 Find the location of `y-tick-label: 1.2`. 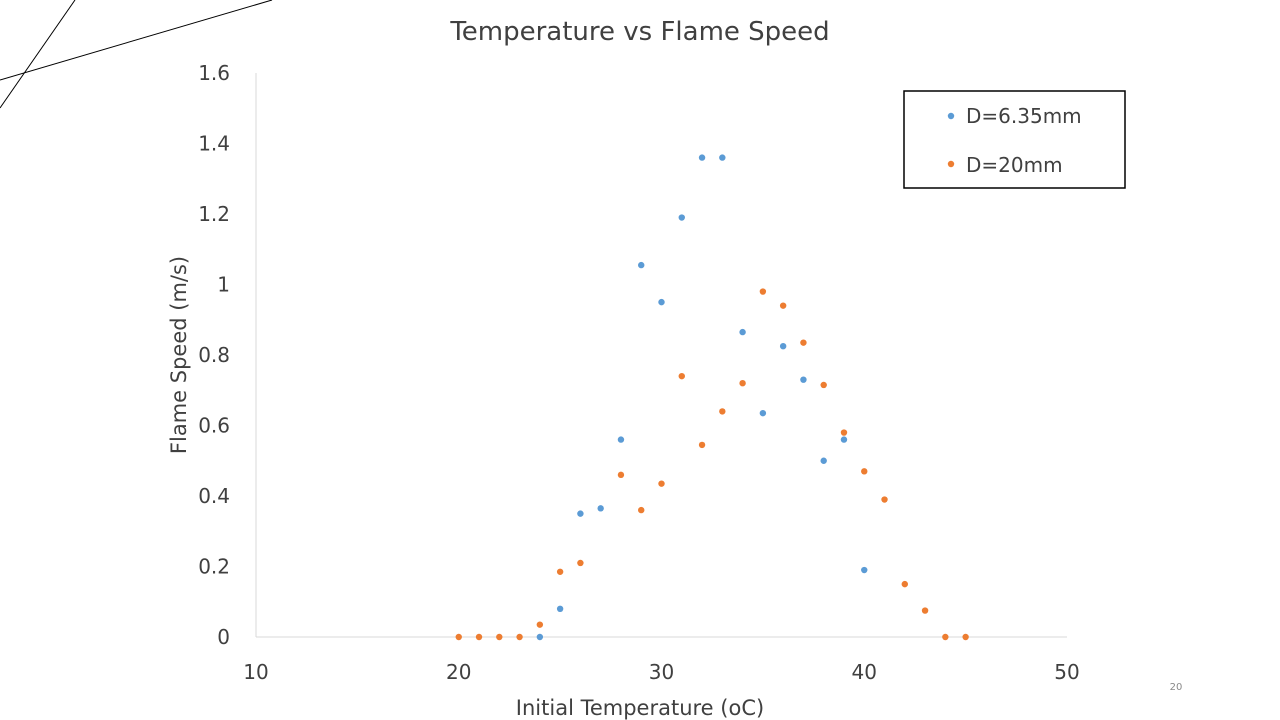

y-tick-label: 1.2 is located at coordinates (214, 214).